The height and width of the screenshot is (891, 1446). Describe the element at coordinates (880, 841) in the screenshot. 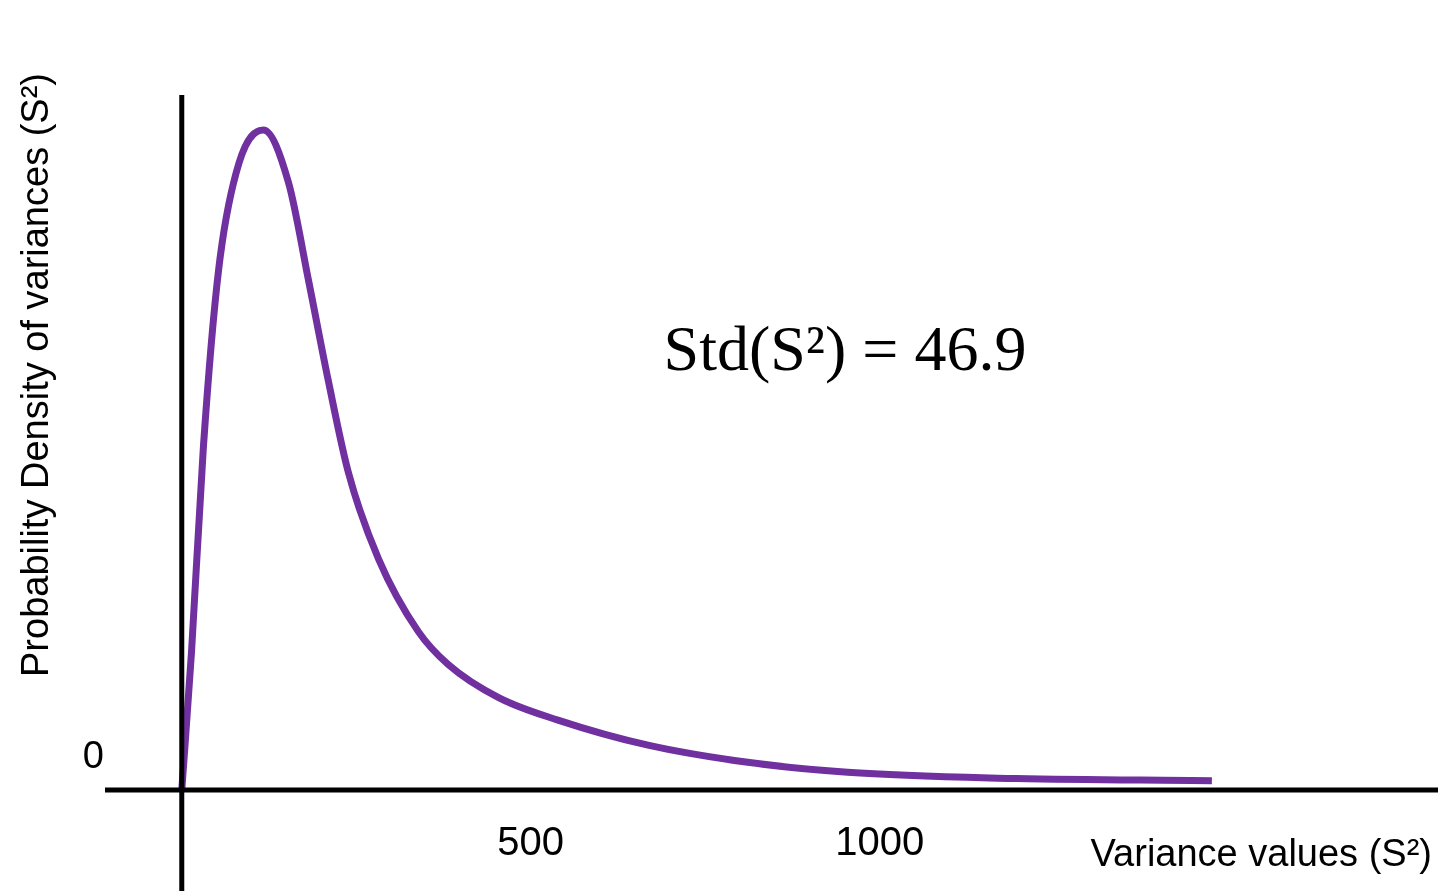

I see `x-tick-label: 1000` at that location.